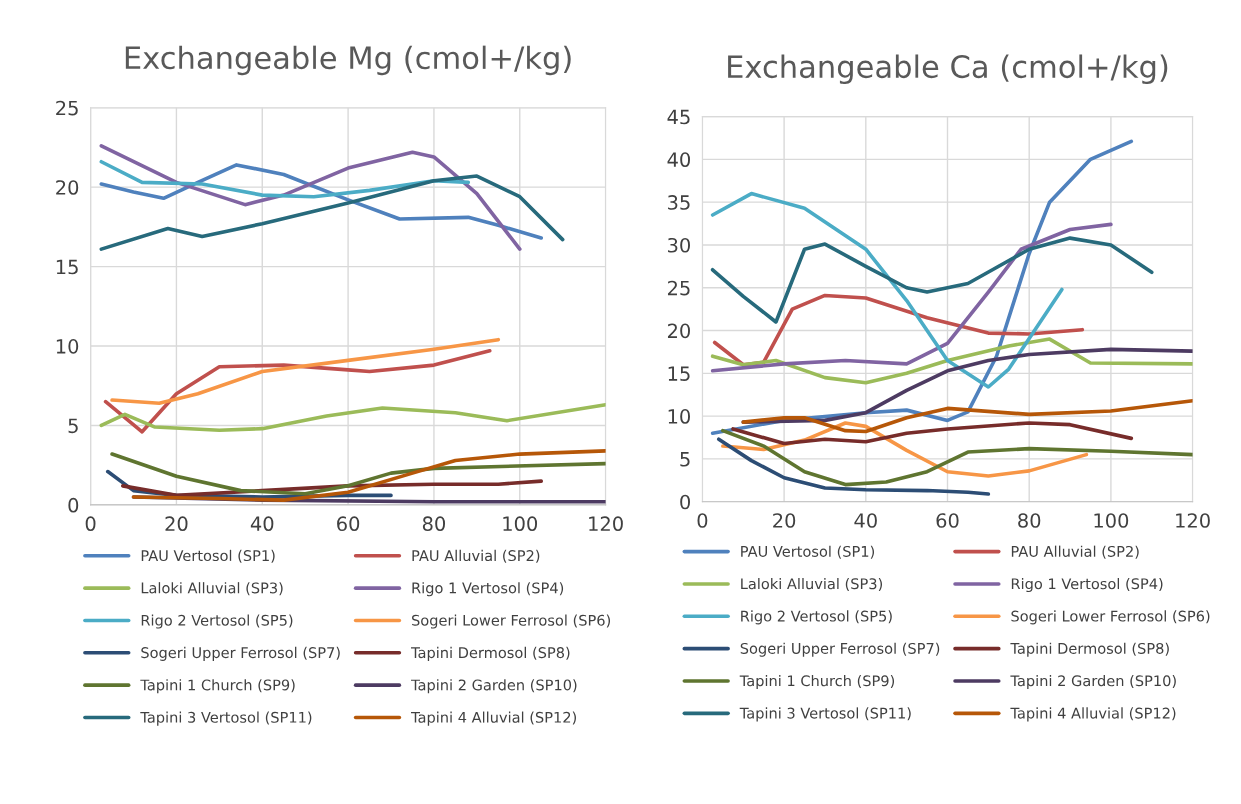 This screenshot has height=804, width=1241. Describe the element at coordinates (678, 160) in the screenshot. I see `y-tick-label: 40` at that location.